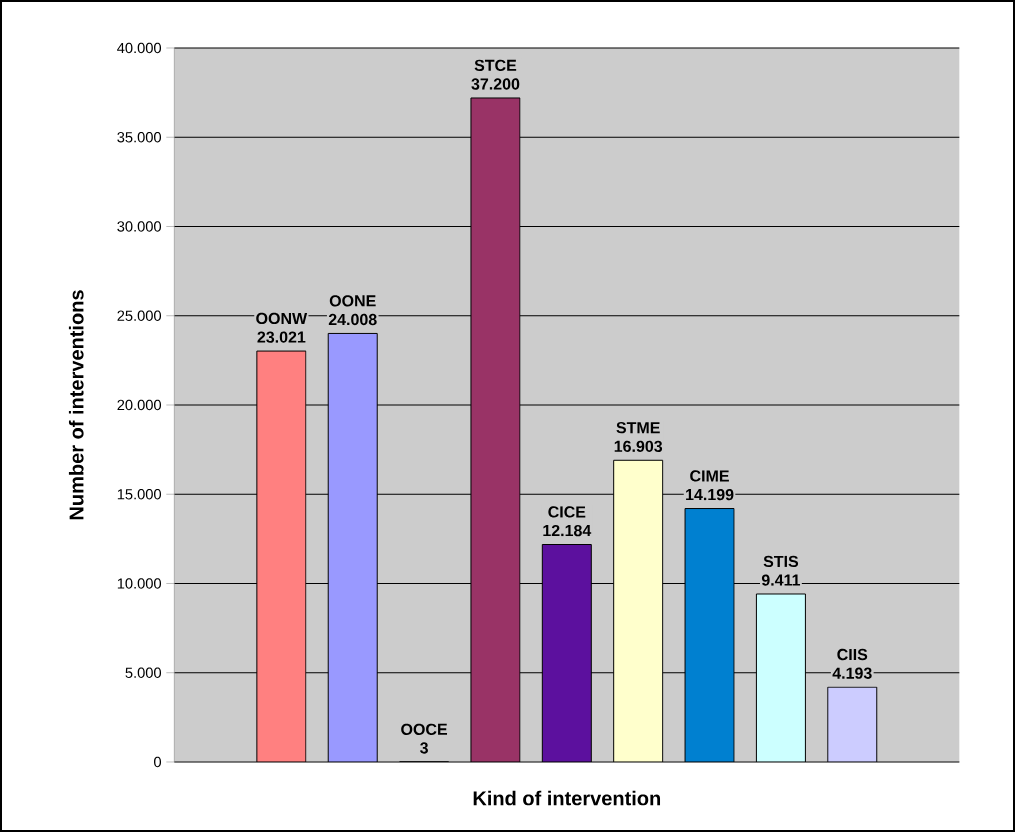  What do you see at coordinates (424, 748) in the screenshot?
I see `data-label: 3` at bounding box center [424, 748].